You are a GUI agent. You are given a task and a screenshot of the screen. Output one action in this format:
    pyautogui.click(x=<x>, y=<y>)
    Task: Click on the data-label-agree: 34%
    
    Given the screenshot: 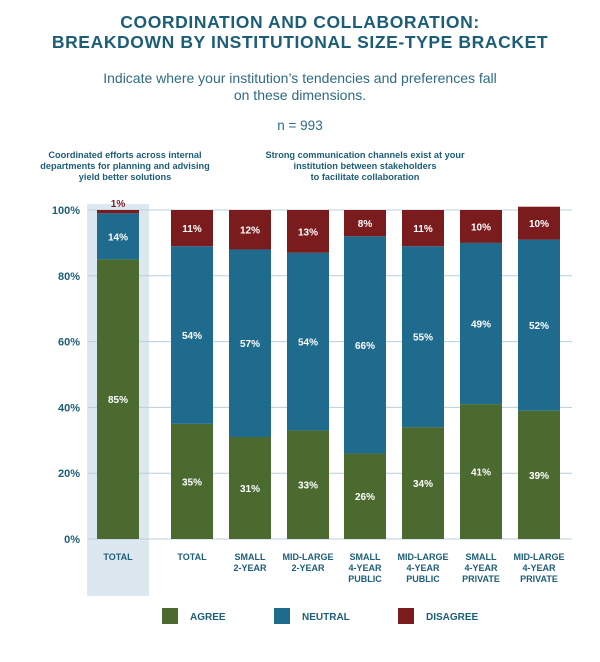 What is the action you would take?
    pyautogui.click(x=423, y=484)
    